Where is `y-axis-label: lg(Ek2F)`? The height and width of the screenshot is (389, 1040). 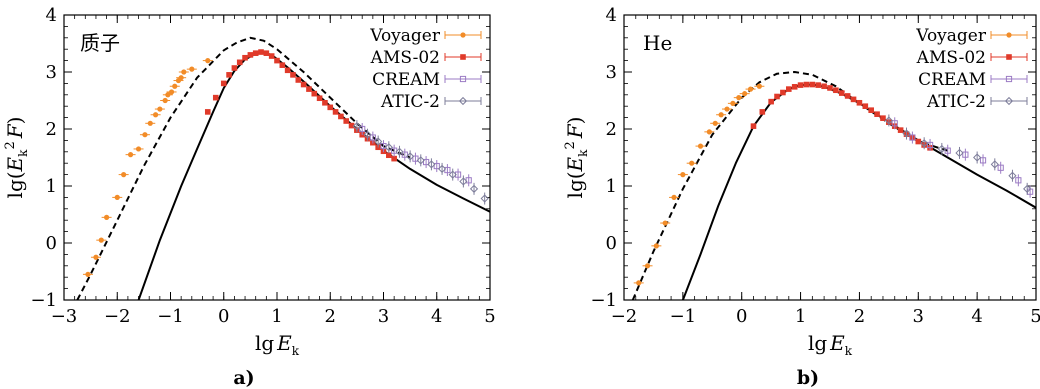 y-axis-label: lg(Ek2F) is located at coordinates (576, 158).